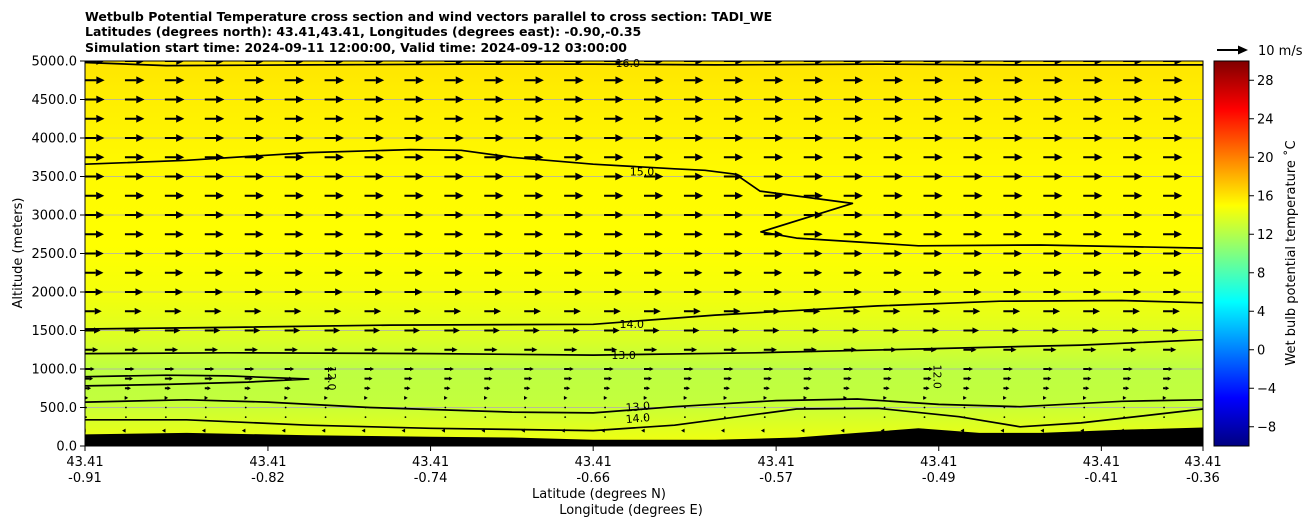 The width and height of the screenshot is (1311, 526). Describe the element at coordinates (55, 331) in the screenshot. I see `y-tick-label: 1500.0` at that location.